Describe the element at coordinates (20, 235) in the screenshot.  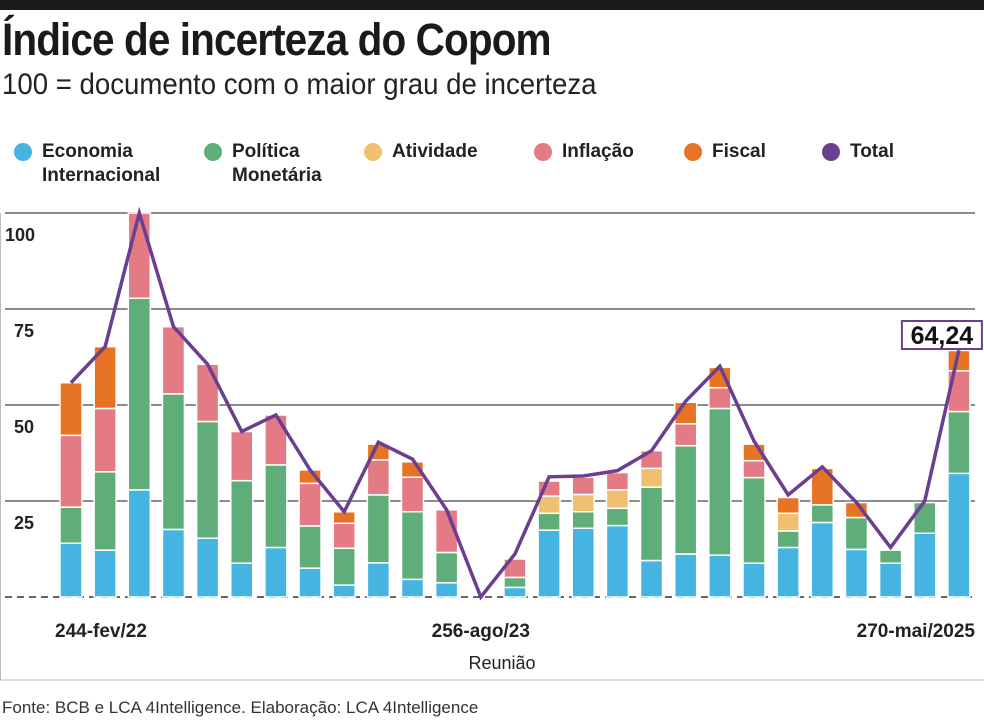
I see `y-tick-label: 100` at that location.